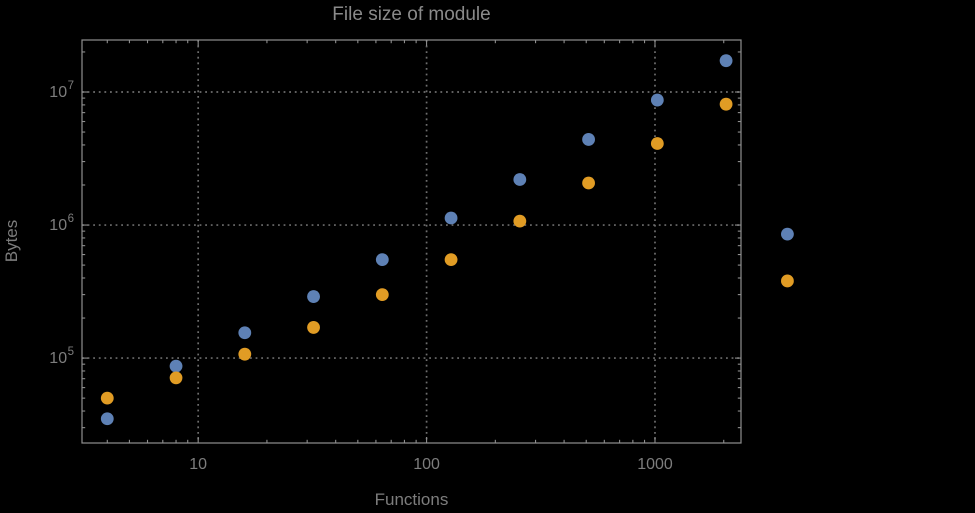 The image size is (975, 513). Describe the element at coordinates (382, 295) in the screenshot. I see `data-point-series2-x64` at that location.